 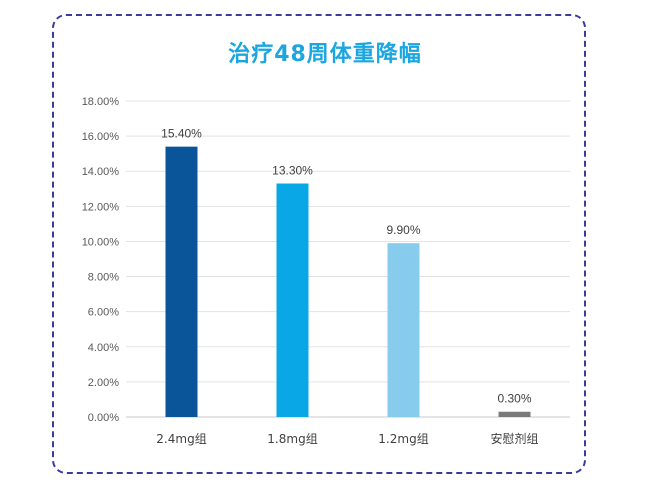 What do you see at coordinates (103, 383) in the screenshot?
I see `y-tick-label: 2.00%` at bounding box center [103, 383].